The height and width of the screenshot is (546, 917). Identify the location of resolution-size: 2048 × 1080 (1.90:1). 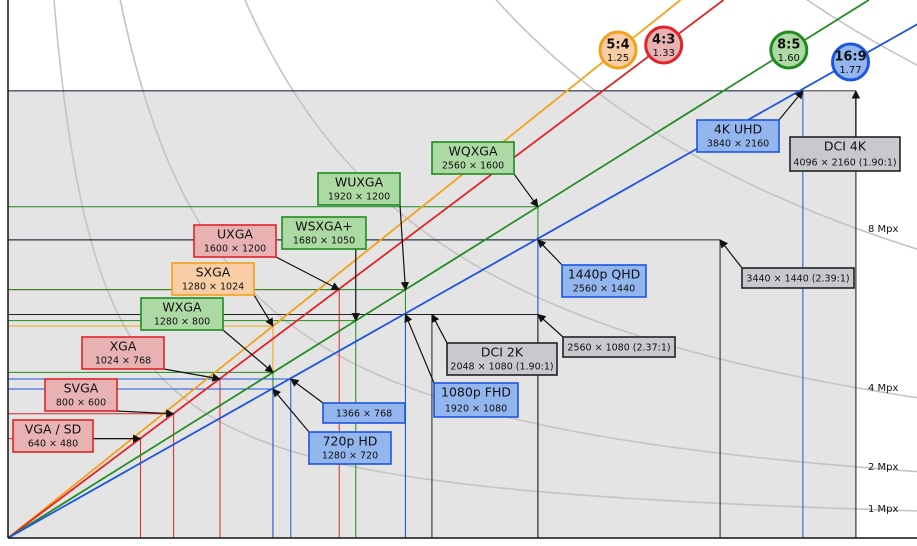
(501, 367).